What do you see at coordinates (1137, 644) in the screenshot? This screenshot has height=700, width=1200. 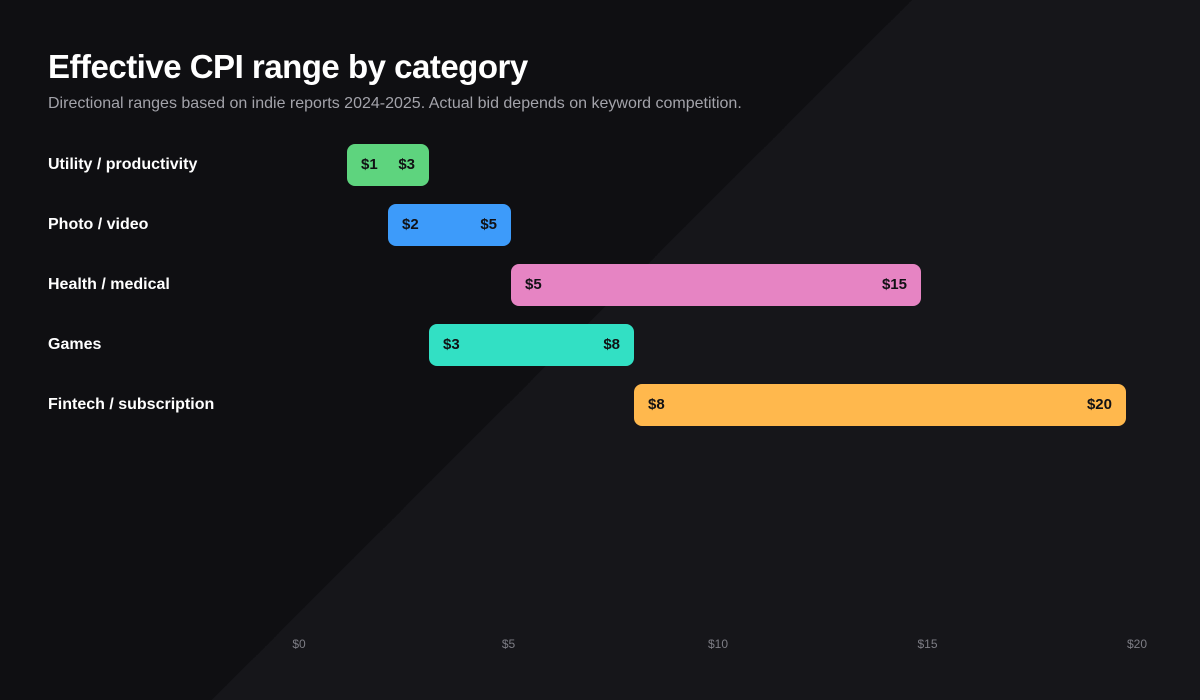 I see `x-axis-tick-label: $20` at bounding box center [1137, 644].